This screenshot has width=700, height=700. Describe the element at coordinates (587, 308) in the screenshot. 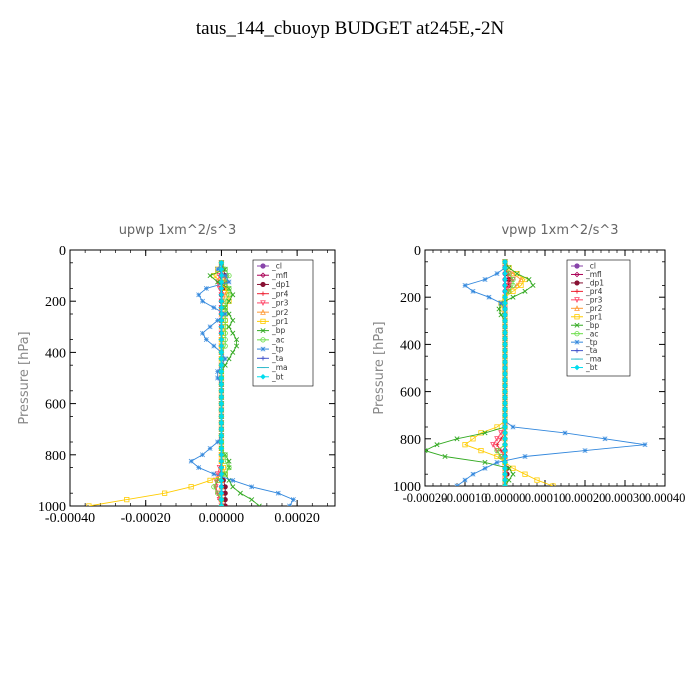

I see `legend-entry: _pr2` at that location.